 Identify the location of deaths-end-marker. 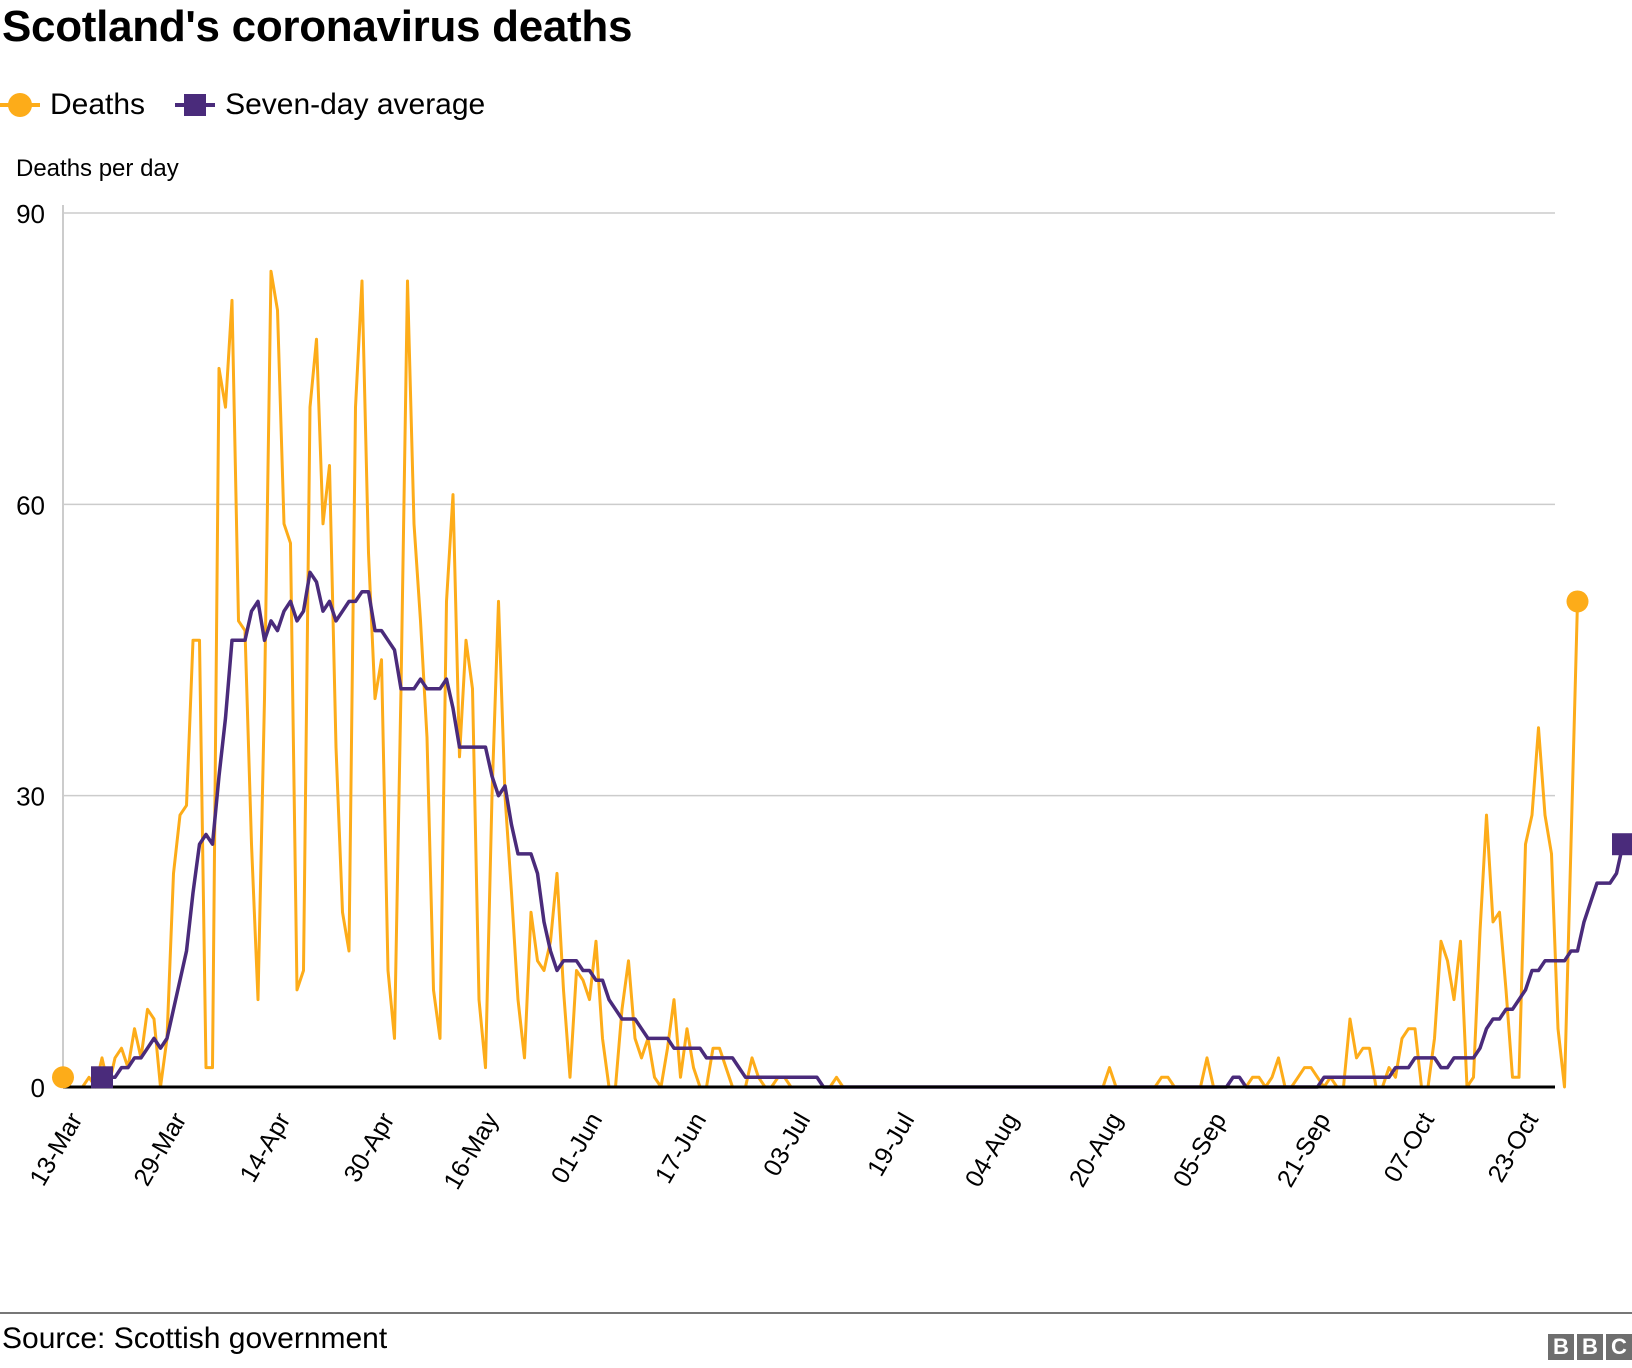
(1577, 601).